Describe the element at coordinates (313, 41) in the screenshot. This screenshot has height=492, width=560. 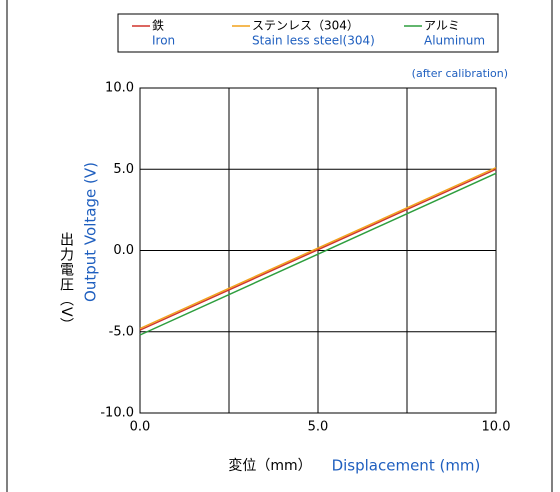
I see `legend-label-en: Stain less steel(304)` at that location.